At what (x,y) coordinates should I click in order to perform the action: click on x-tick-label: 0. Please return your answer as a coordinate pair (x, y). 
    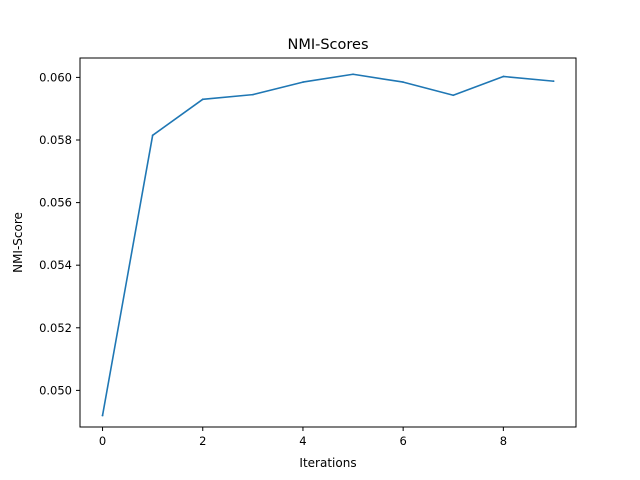
    Looking at the image, I should click on (102, 441).